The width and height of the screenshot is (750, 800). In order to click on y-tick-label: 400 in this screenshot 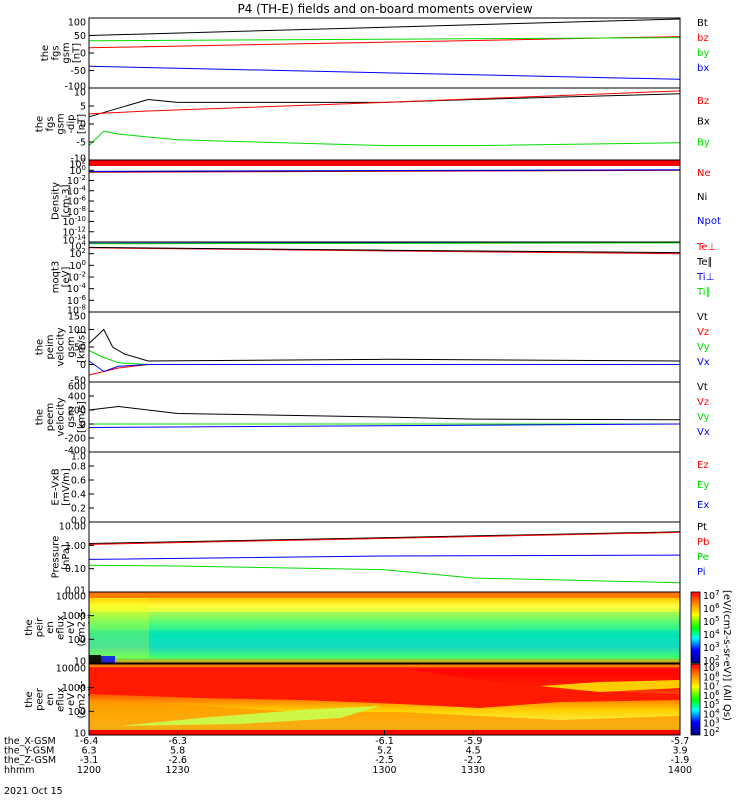, I will do `click(77, 397)`.